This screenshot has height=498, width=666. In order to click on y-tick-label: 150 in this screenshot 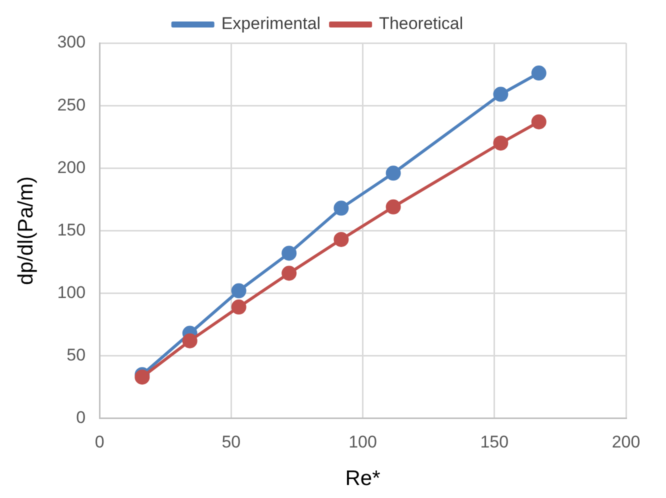, I will do `click(71, 230)`.